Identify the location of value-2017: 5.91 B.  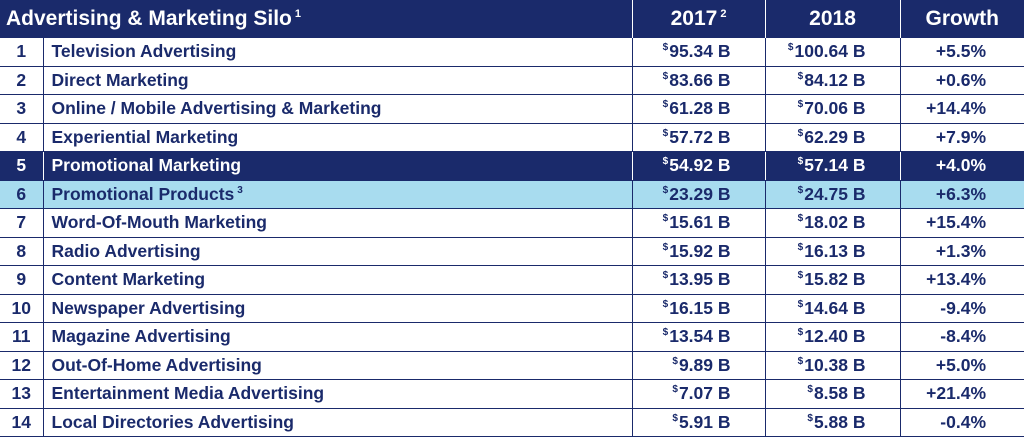
(704, 421).